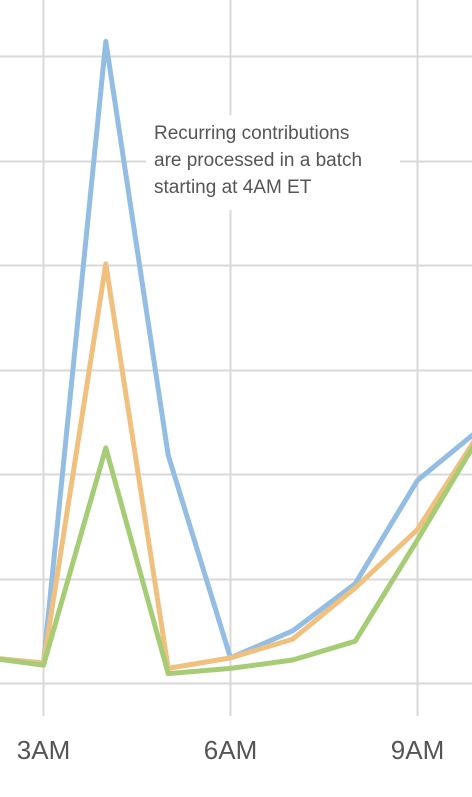 The image size is (472, 797). What do you see at coordinates (417, 750) in the screenshot?
I see `x-tick-label: 9AM` at bounding box center [417, 750].